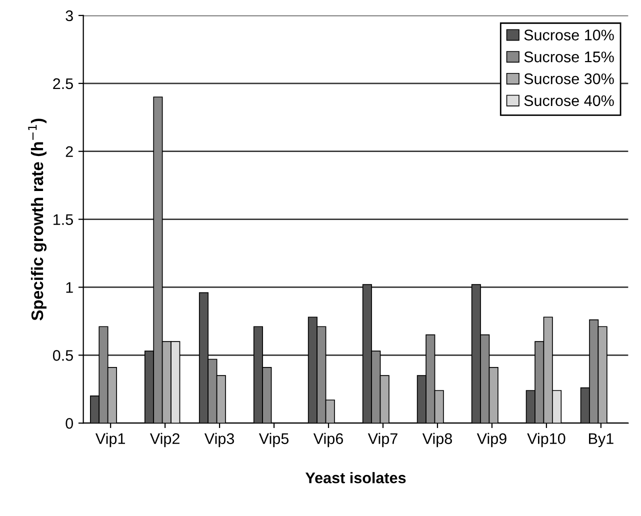 The image size is (641, 516). What do you see at coordinates (70, 423) in the screenshot?
I see `y-tick-label: 0` at bounding box center [70, 423].